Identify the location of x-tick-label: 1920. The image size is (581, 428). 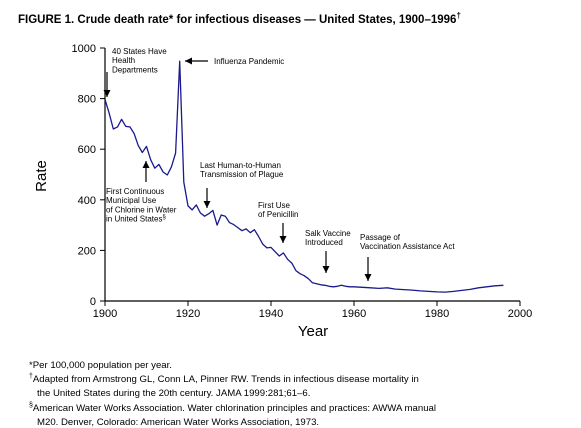
(188, 314).